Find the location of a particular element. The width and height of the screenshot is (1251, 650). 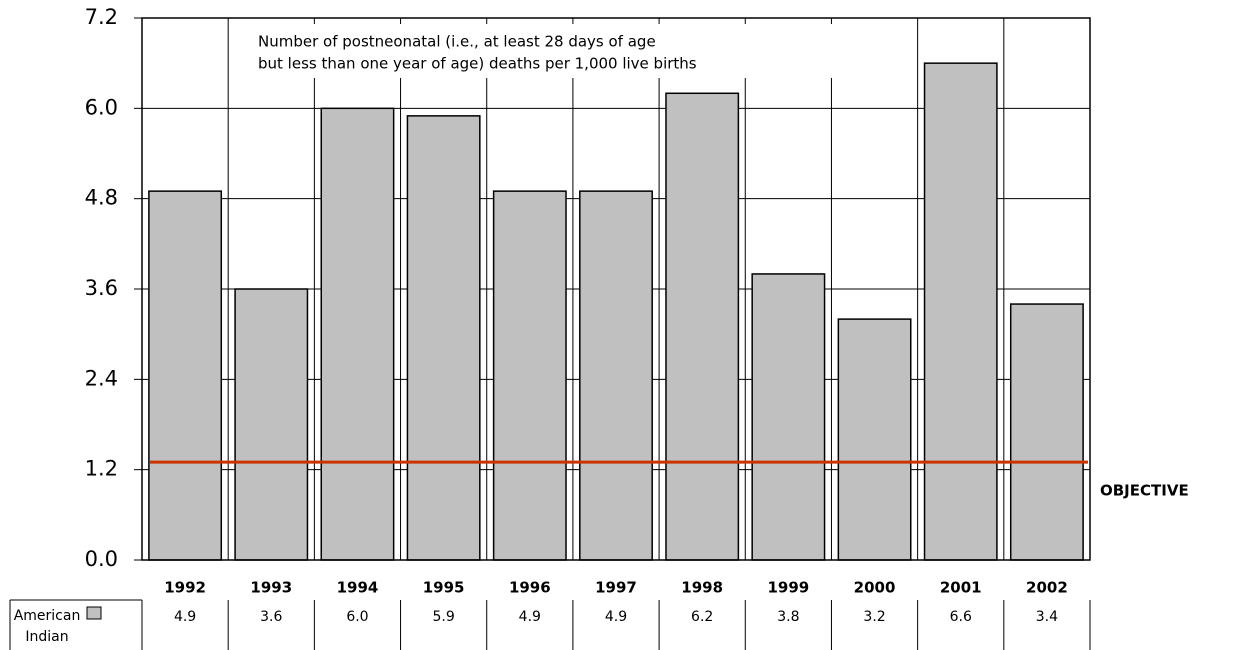

x-tick-label: 2001 is located at coordinates (961, 588).